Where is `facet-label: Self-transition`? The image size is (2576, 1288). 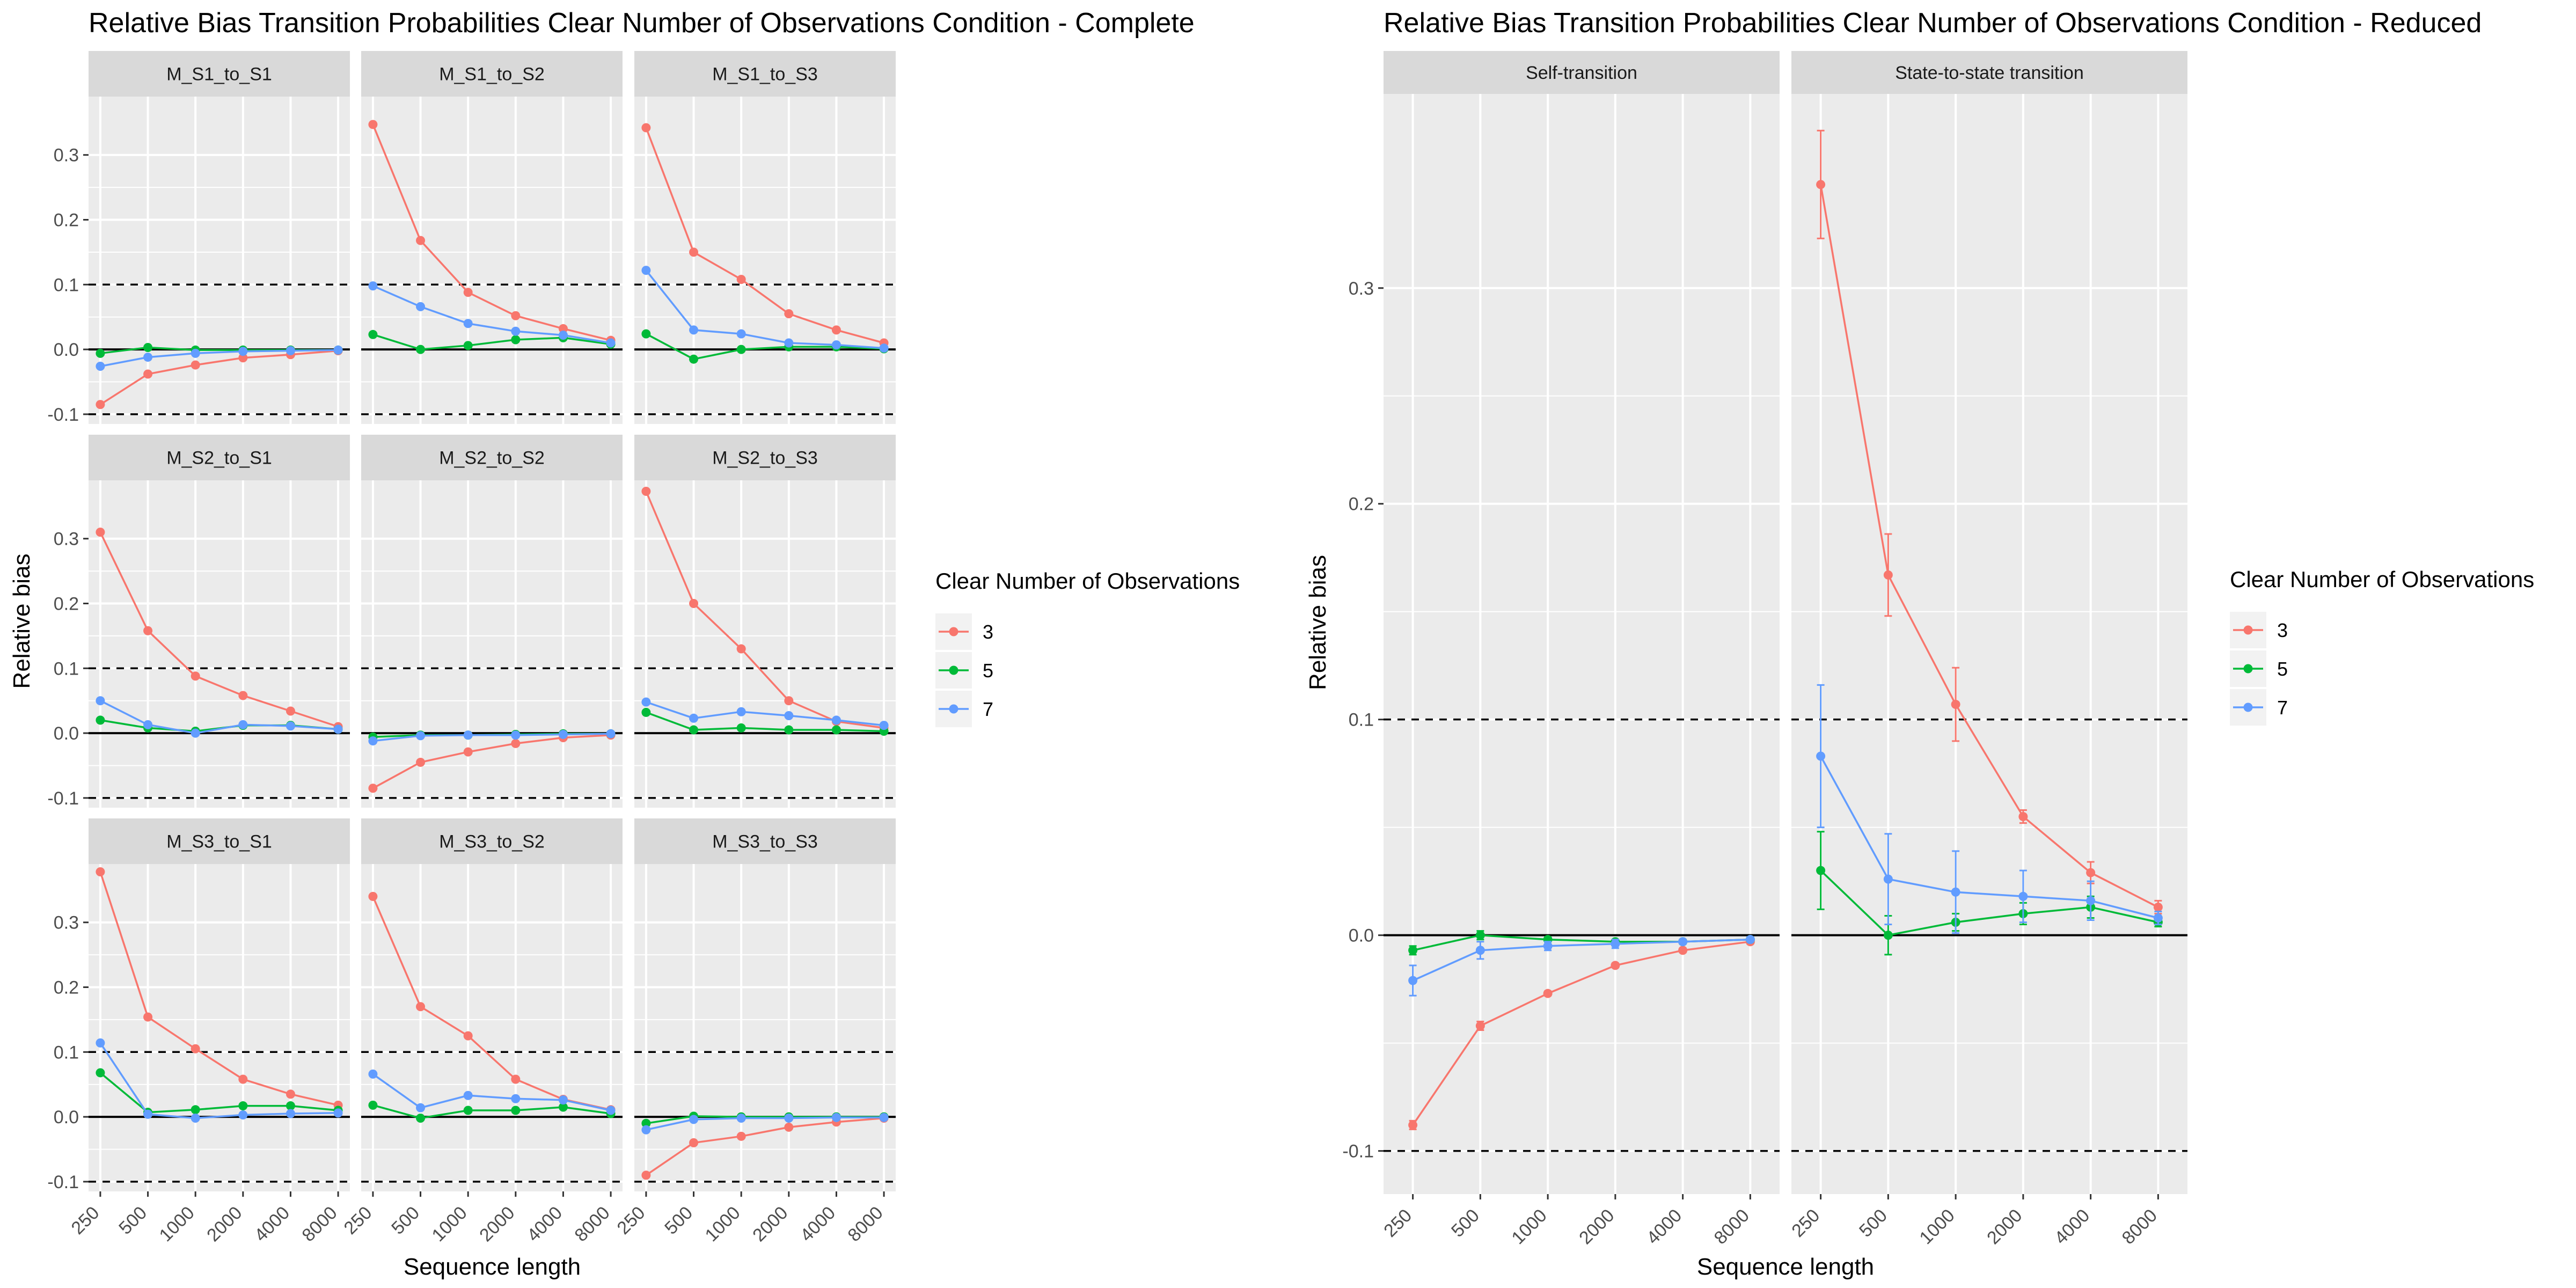
facet-label: Self-transition is located at coordinates (1581, 73).